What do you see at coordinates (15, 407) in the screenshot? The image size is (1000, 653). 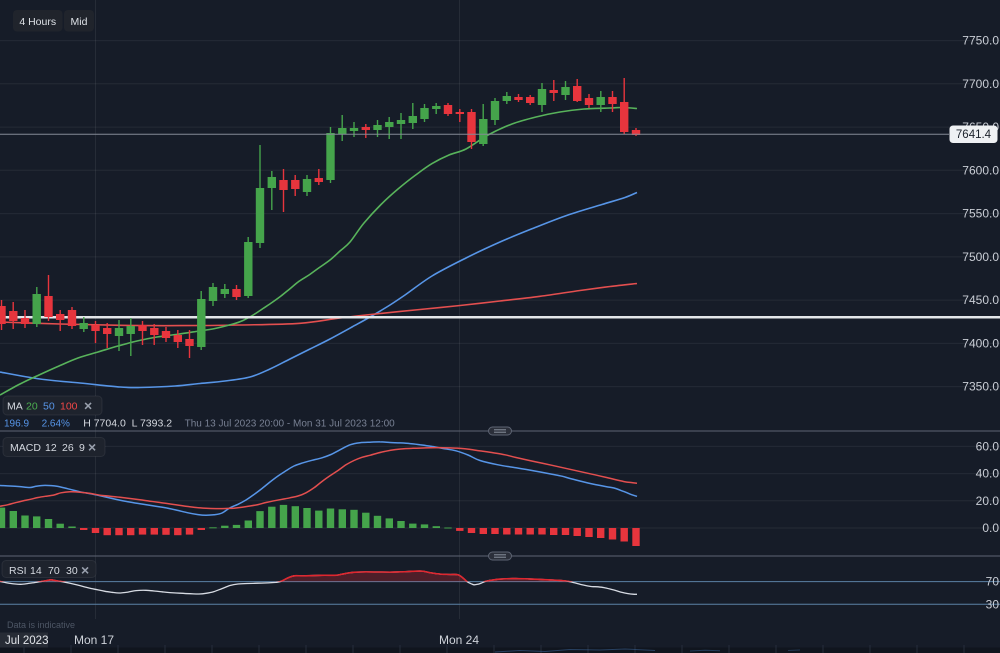 I see `svg-text: MA` at bounding box center [15, 407].